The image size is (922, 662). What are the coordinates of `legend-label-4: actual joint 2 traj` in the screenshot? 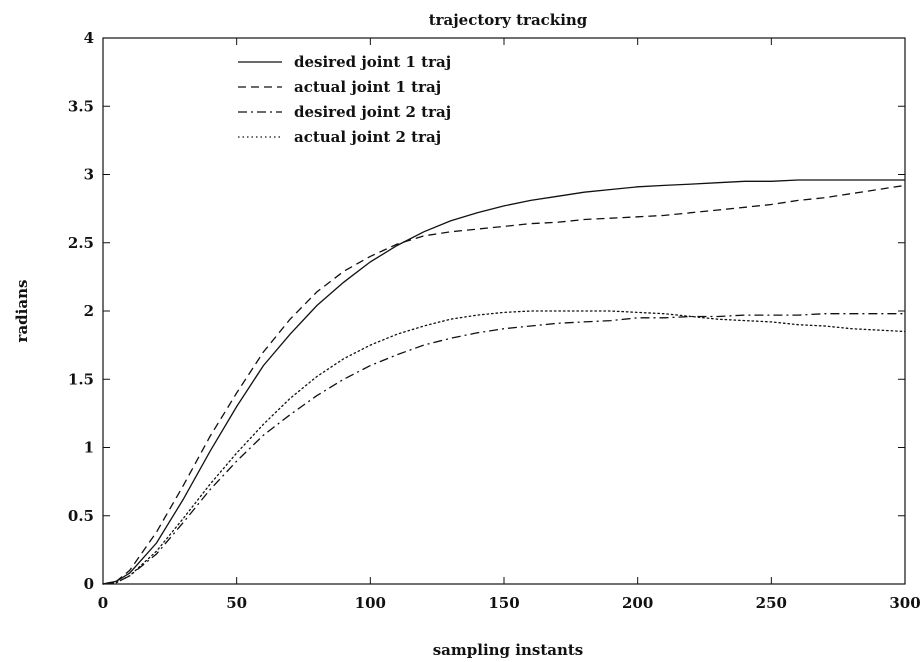 It's located at (367, 137).